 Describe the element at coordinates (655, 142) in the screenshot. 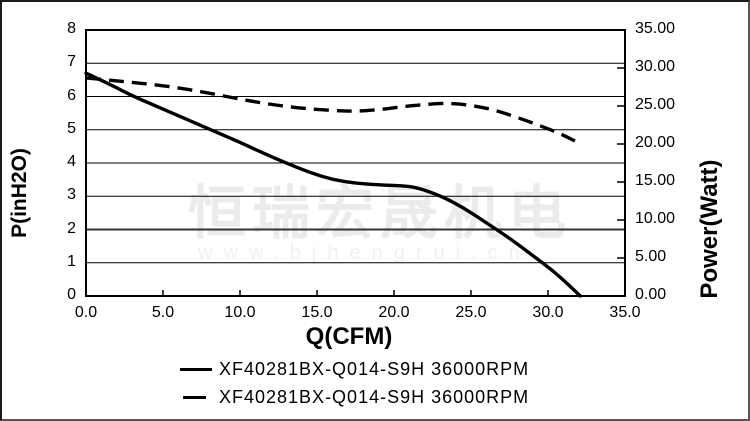

I see `y-right-tick-label: 20.00` at that location.